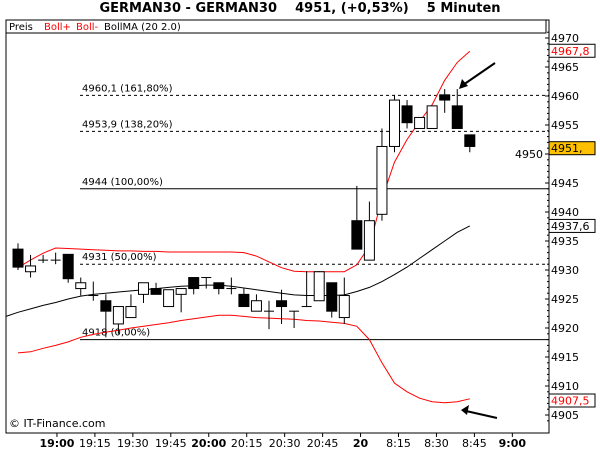  I want to click on fib-label: 4918 (0,00%), so click(116, 333).